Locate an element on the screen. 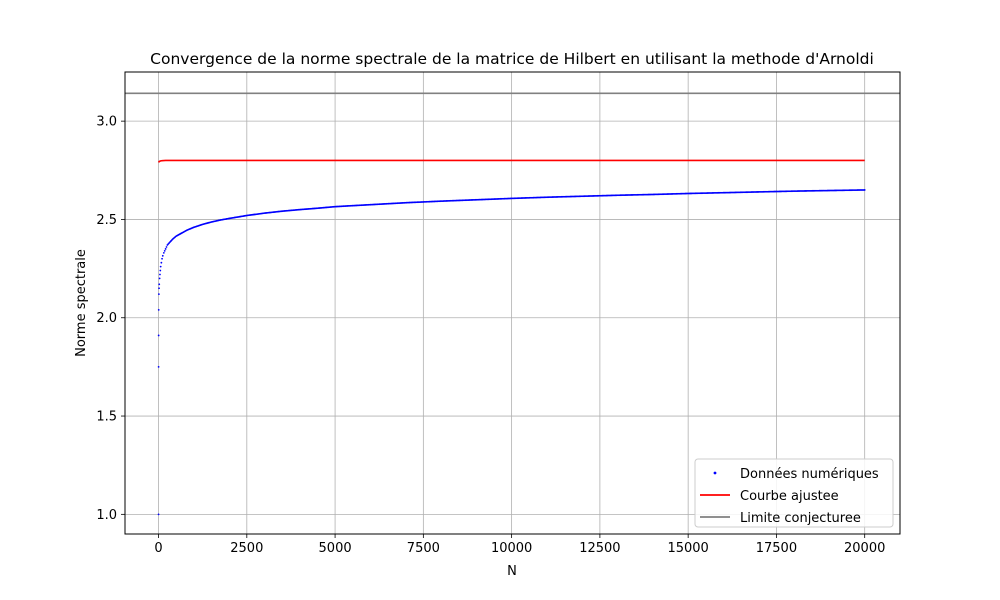 The width and height of the screenshot is (1000, 600). x-tick-label: 12500 is located at coordinates (599, 548).